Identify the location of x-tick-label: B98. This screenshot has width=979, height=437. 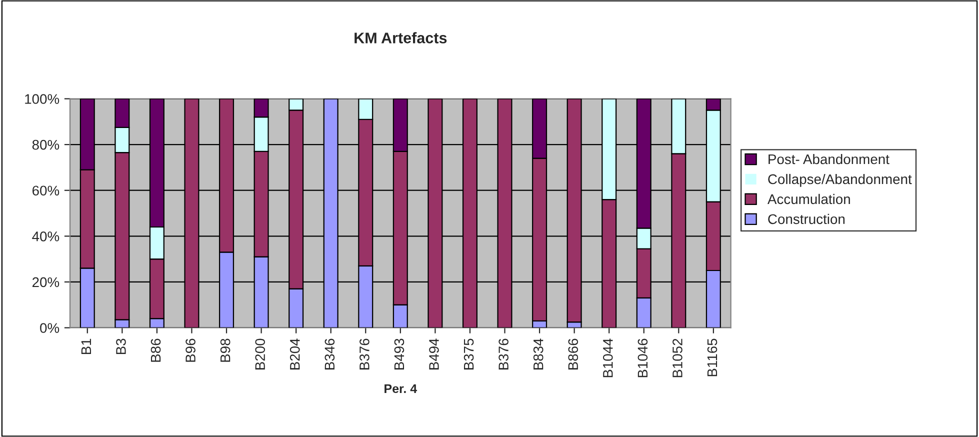
(225, 350).